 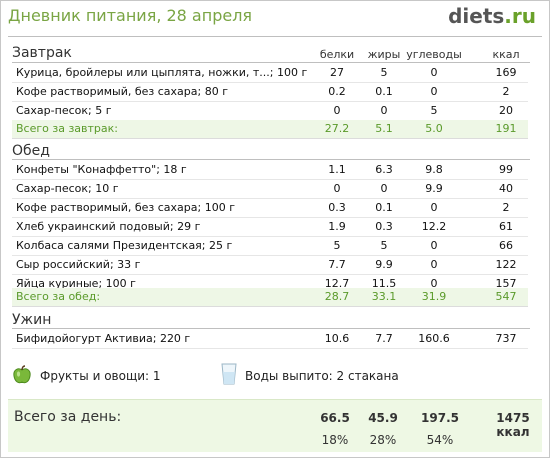 What do you see at coordinates (434, 169) in the screenshot?
I see `carbs-value: 9.8` at bounding box center [434, 169].